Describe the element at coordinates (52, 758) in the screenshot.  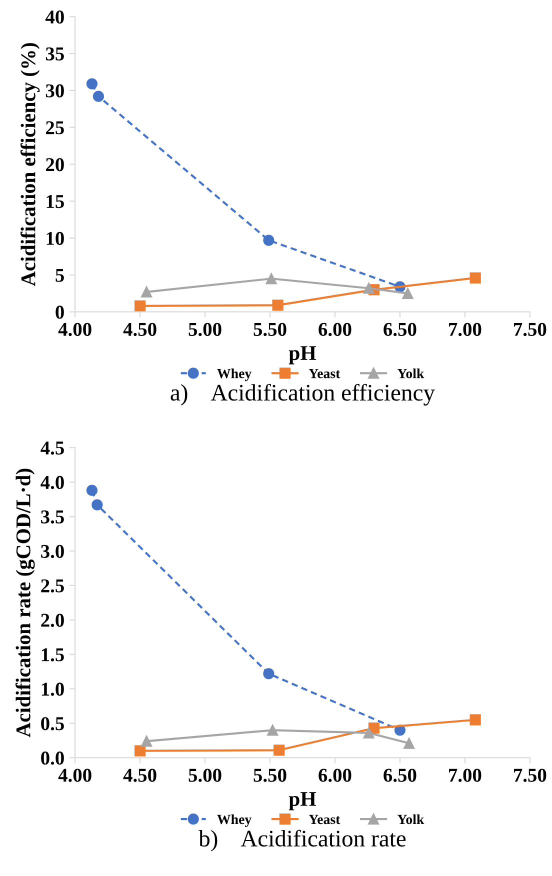
I see `y-tick-label: 0.0` at that location.